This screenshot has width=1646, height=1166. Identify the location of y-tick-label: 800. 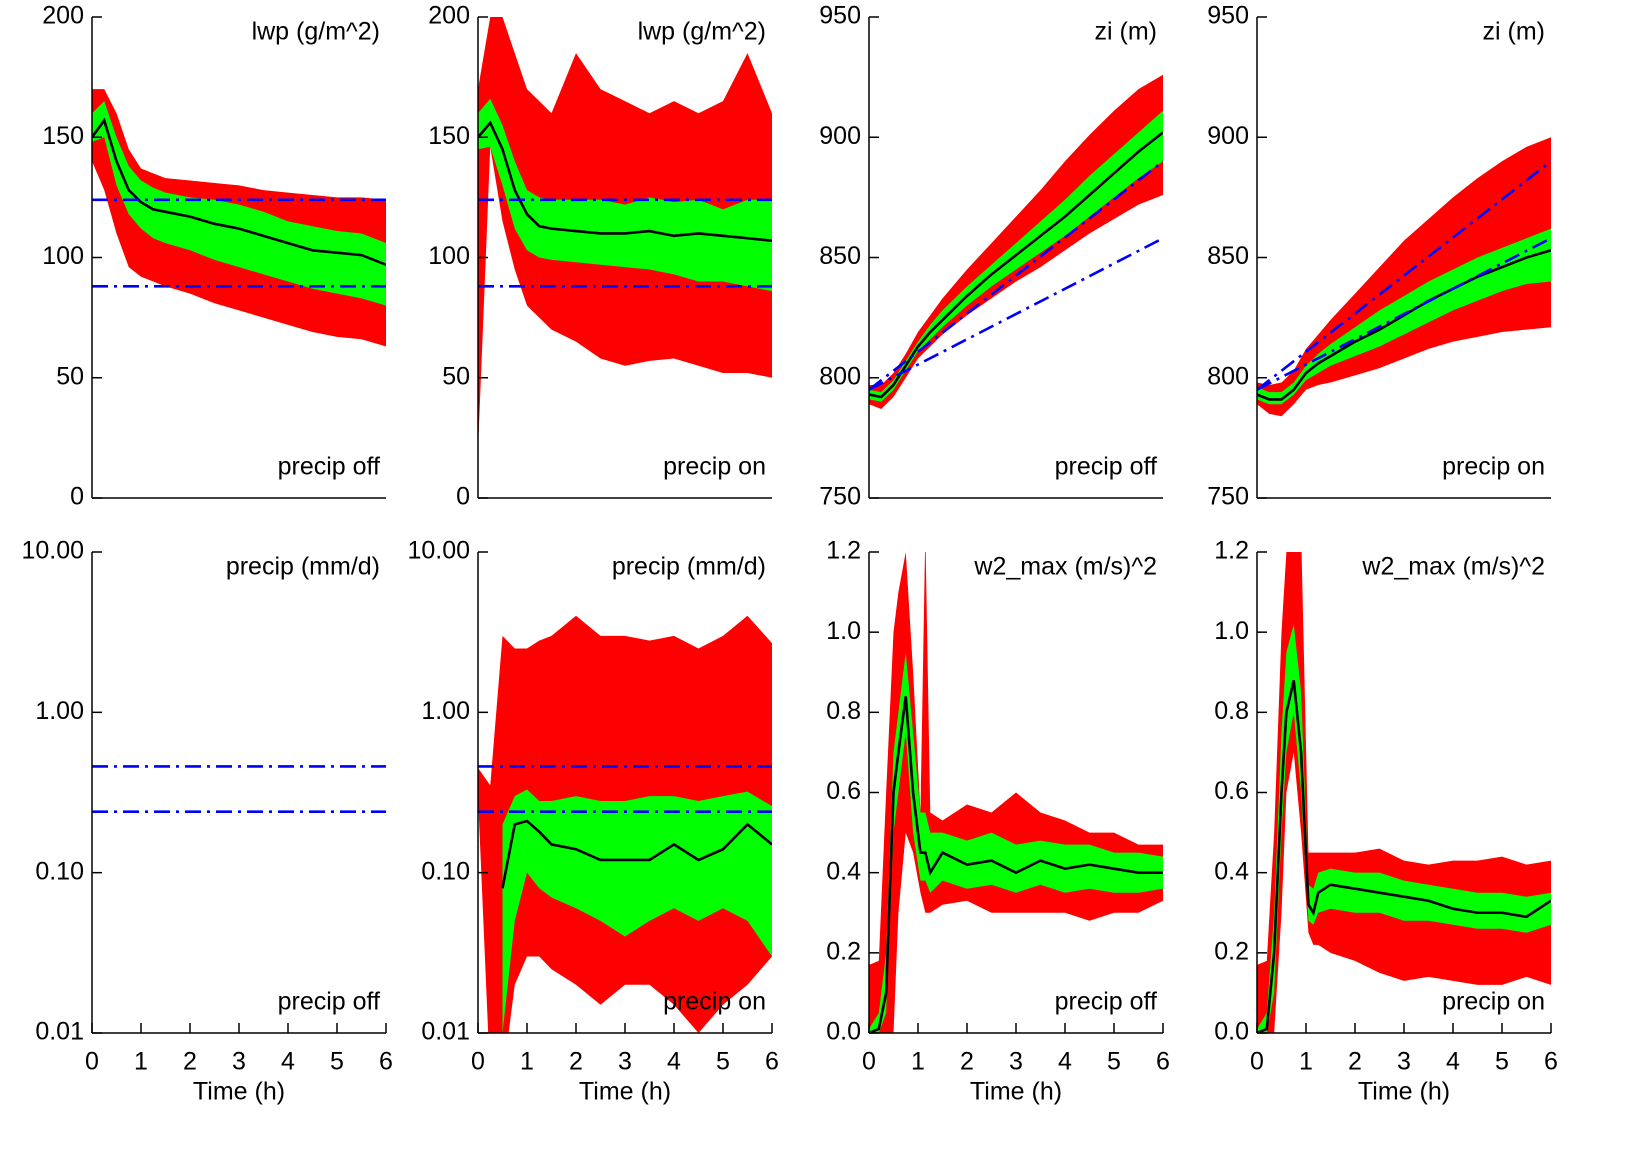
(840, 376).